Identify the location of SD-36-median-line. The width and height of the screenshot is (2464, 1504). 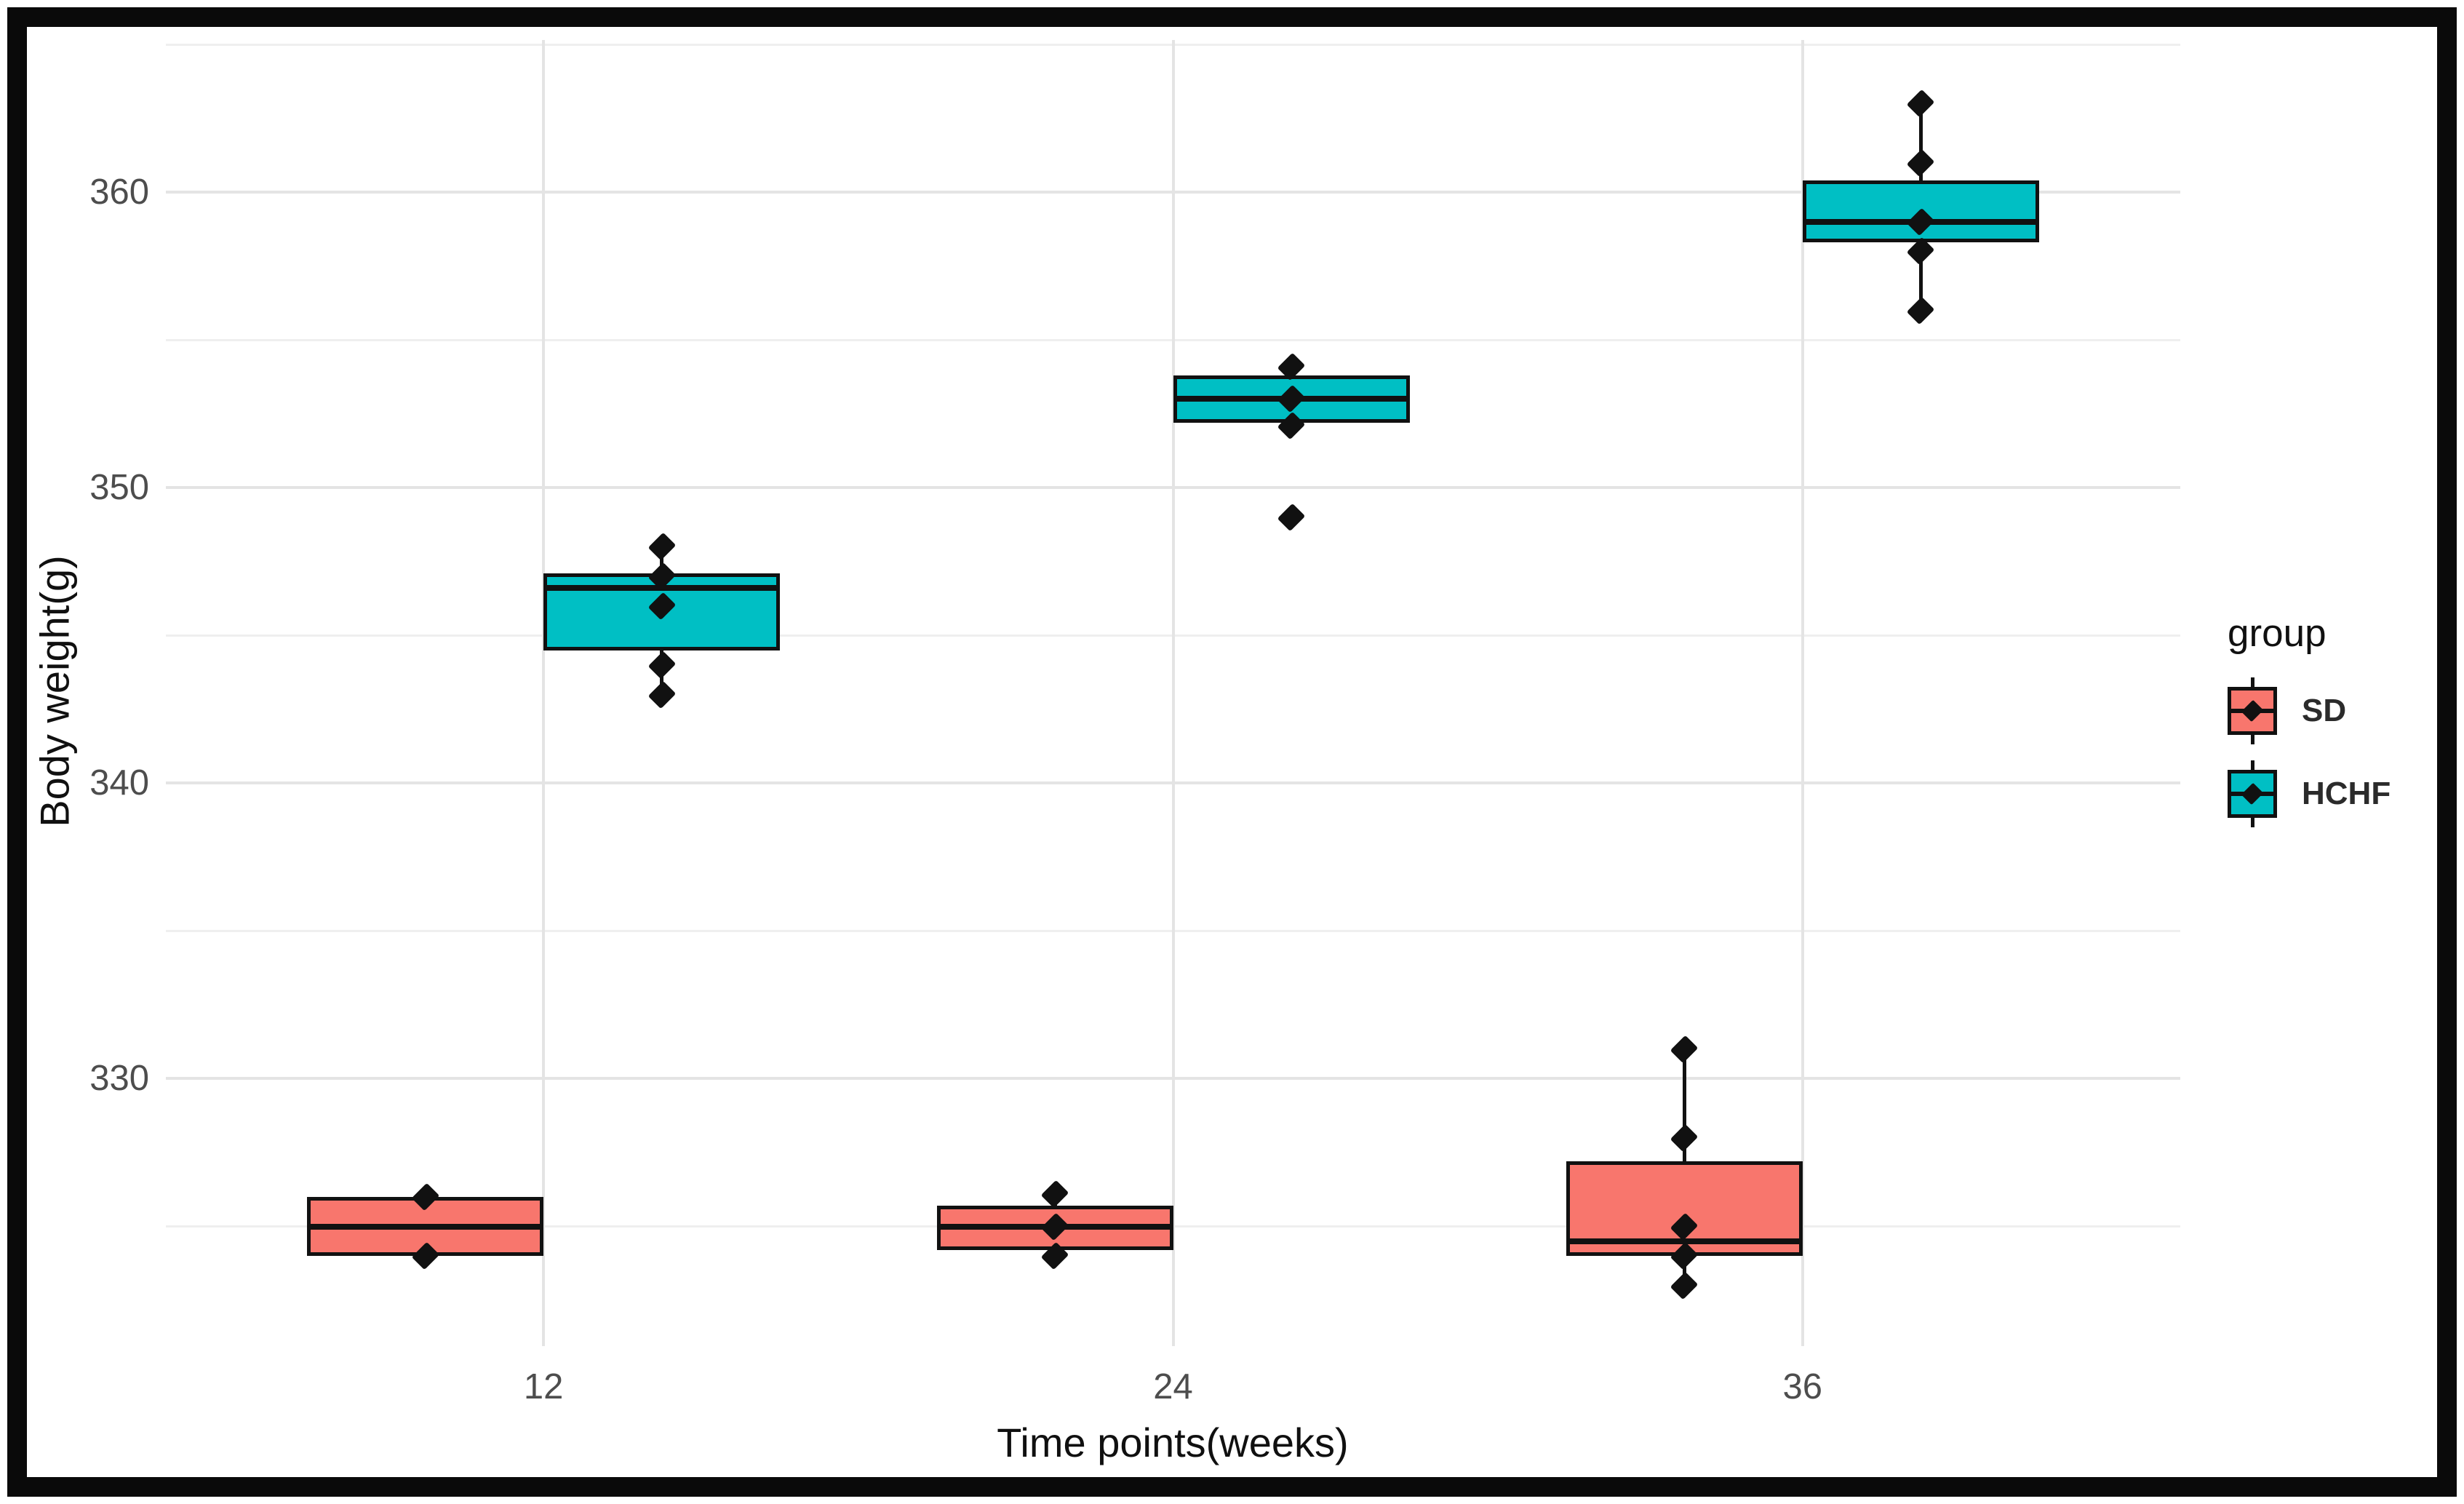
(1684, 1241).